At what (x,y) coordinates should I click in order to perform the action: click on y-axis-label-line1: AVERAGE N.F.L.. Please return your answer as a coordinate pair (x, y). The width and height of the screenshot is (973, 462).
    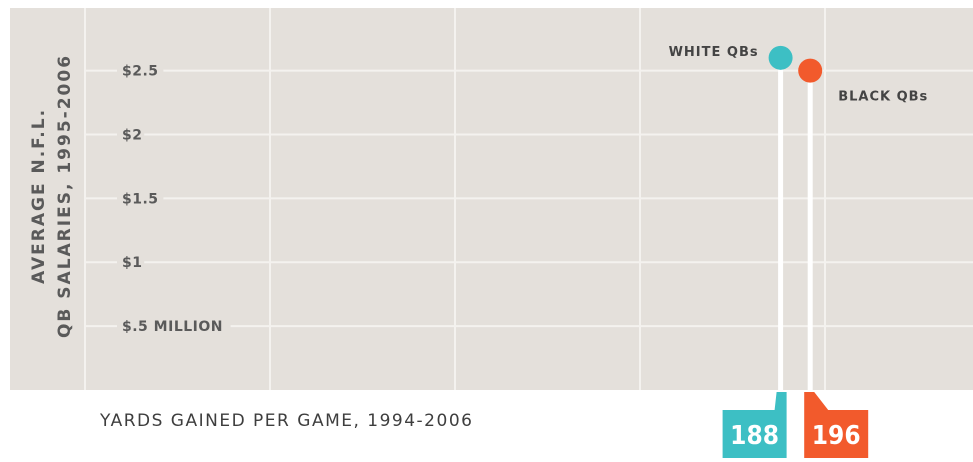
    Looking at the image, I should click on (39, 196).